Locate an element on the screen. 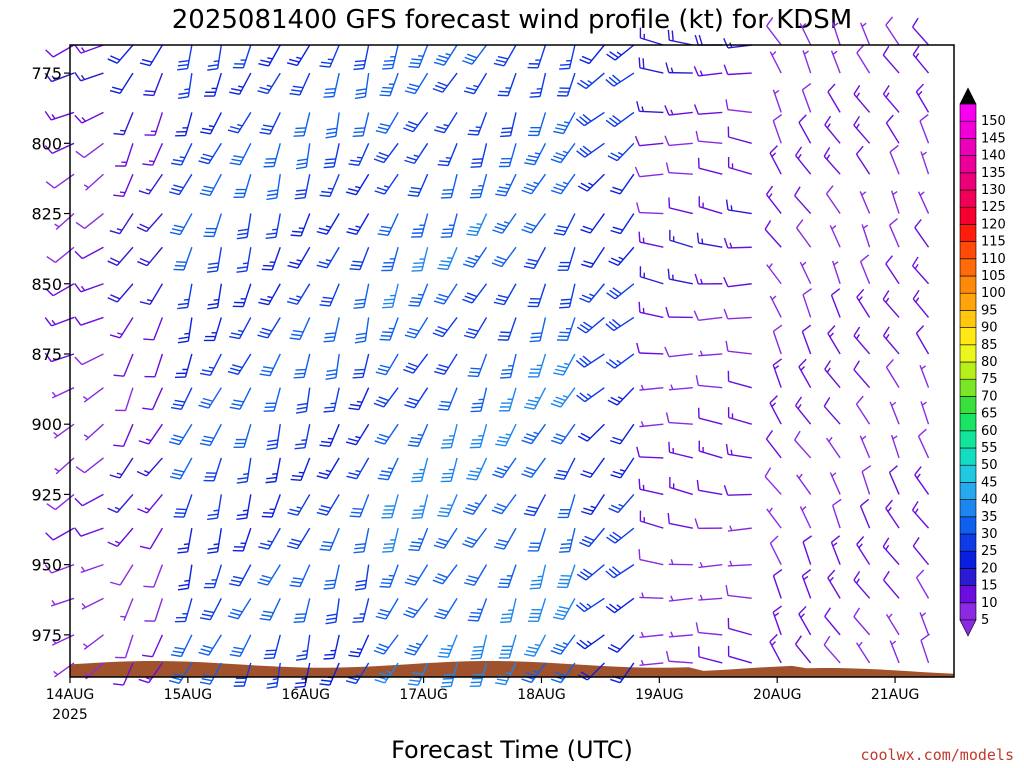  x-axis-label: Forecast Time (UTC) is located at coordinates (512, 750).